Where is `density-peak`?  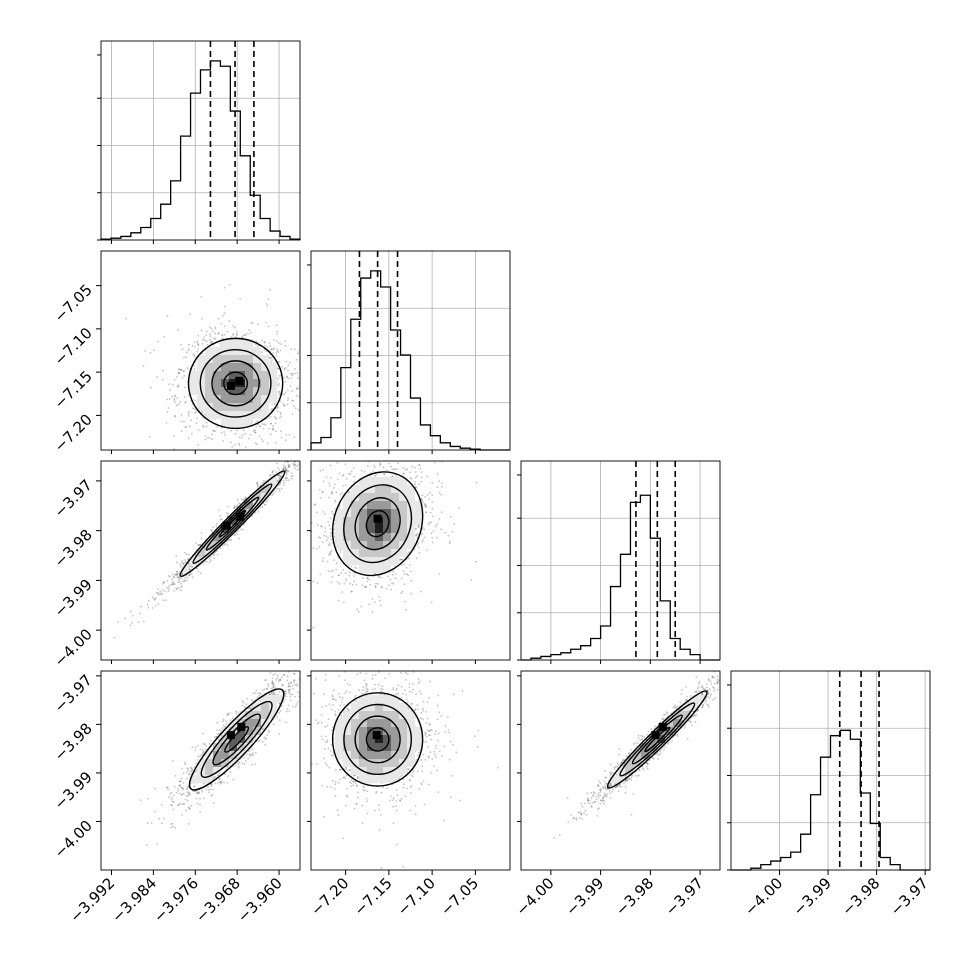
density-peak is located at coordinates (226, 525).